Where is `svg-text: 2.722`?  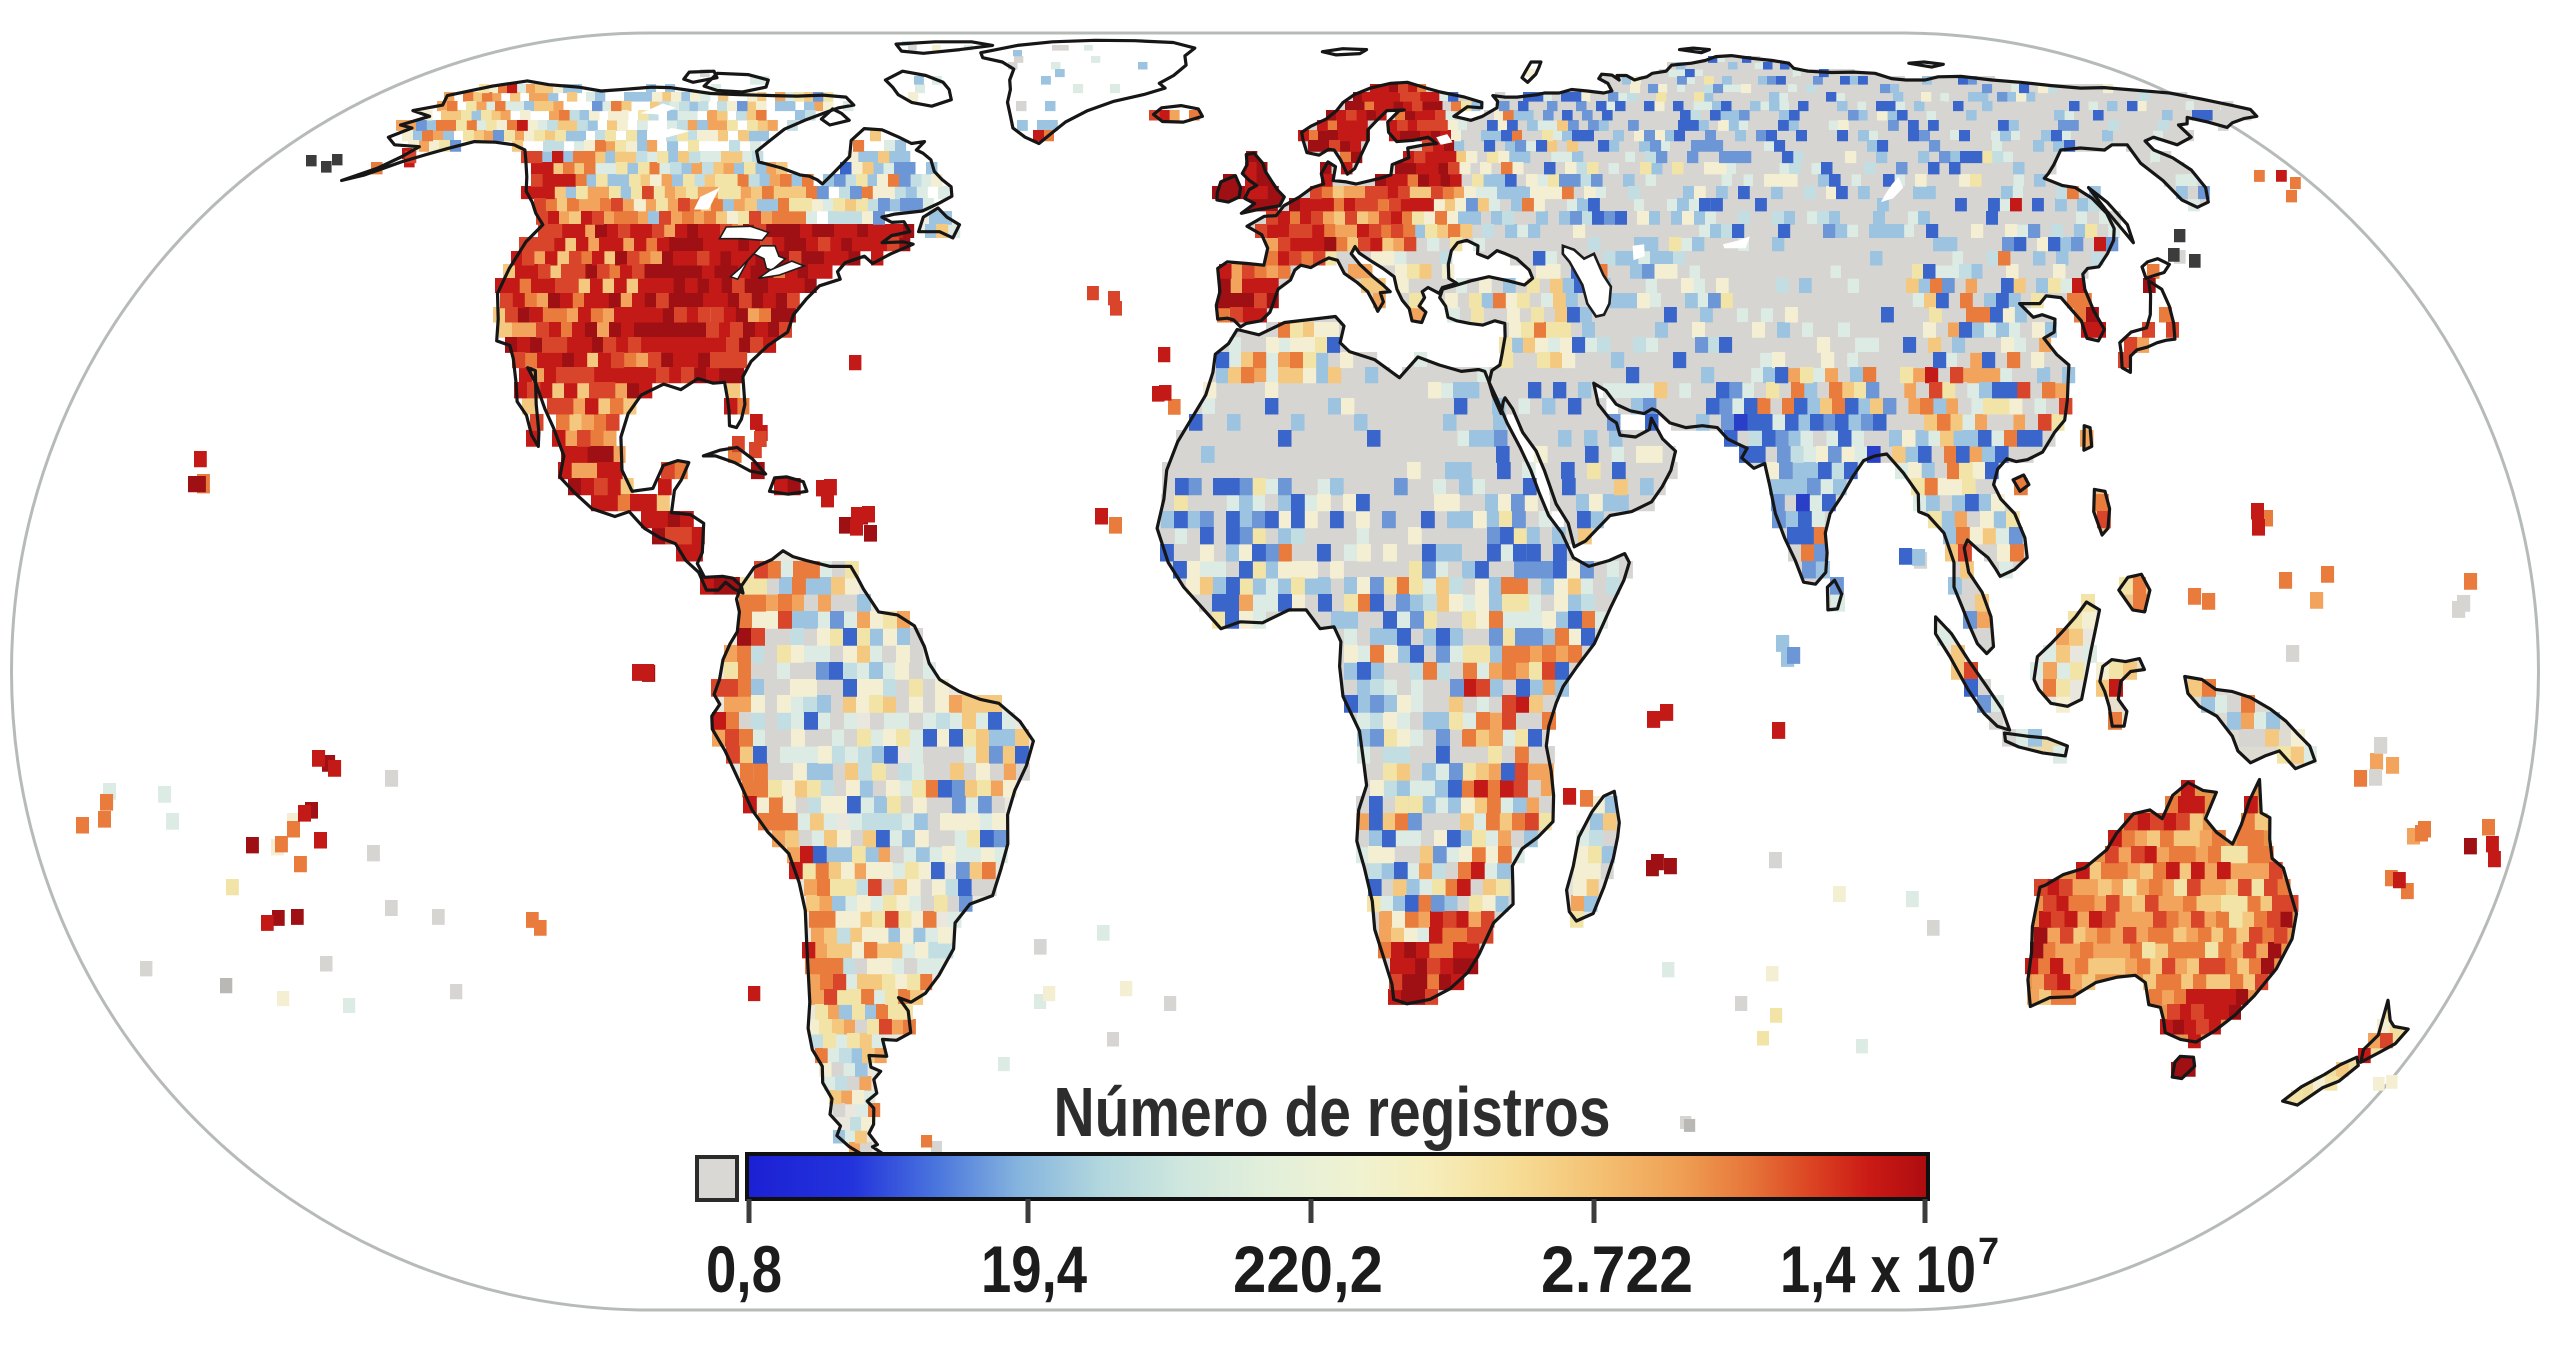
svg-text: 2.722 is located at coordinates (1617, 1269).